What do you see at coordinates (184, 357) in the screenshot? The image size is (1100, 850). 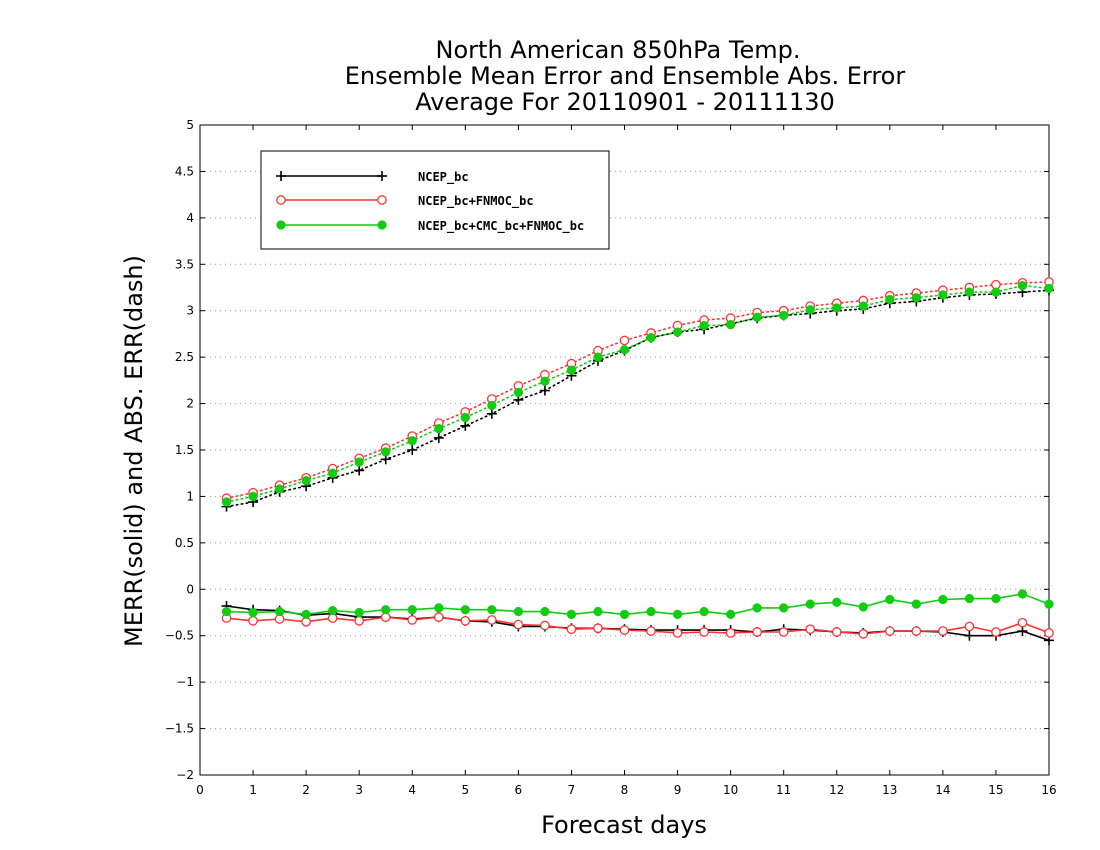 I see `y-tick-label: 2.5` at bounding box center [184, 357].